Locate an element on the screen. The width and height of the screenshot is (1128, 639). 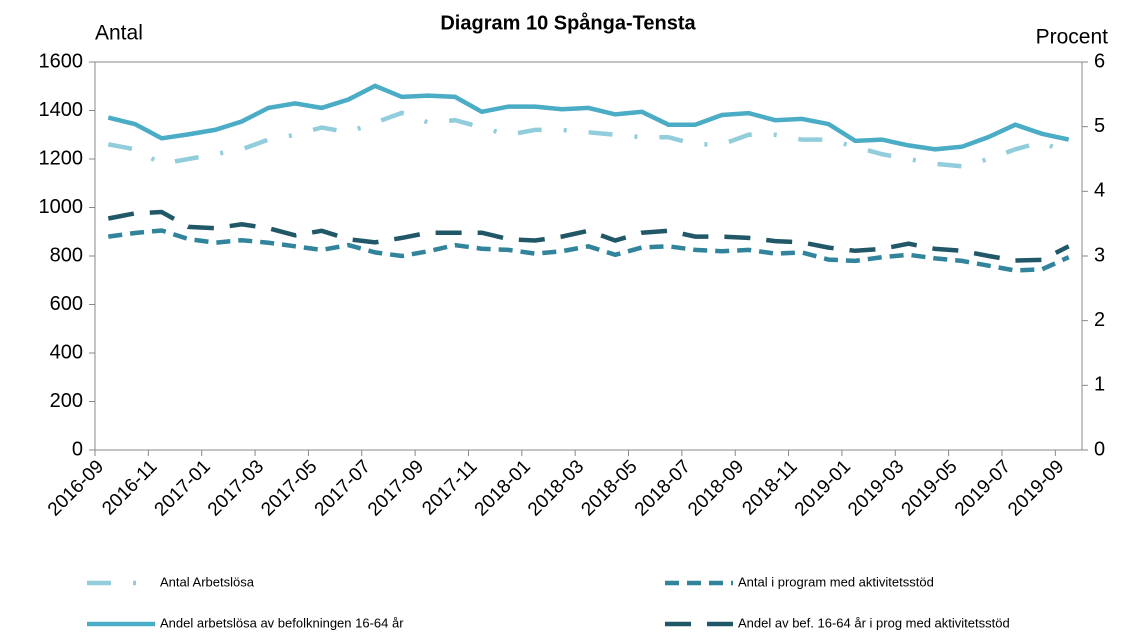
y-tick-label: 1400 is located at coordinates (61, 110).